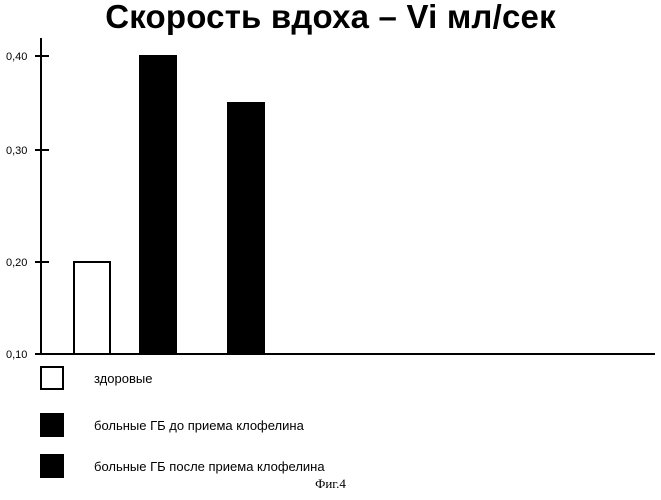 The image size is (661, 500). Describe the element at coordinates (16, 355) in the screenshot. I see `y-tick-label: 0,10` at that location.